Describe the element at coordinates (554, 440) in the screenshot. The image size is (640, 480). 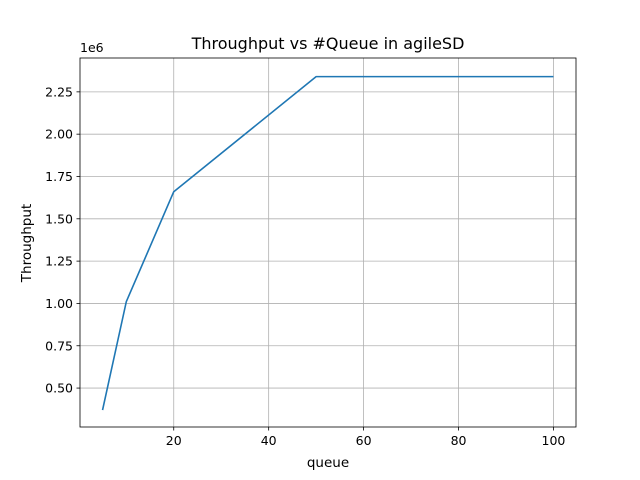
I see `x-tick-label: 100` at that location.